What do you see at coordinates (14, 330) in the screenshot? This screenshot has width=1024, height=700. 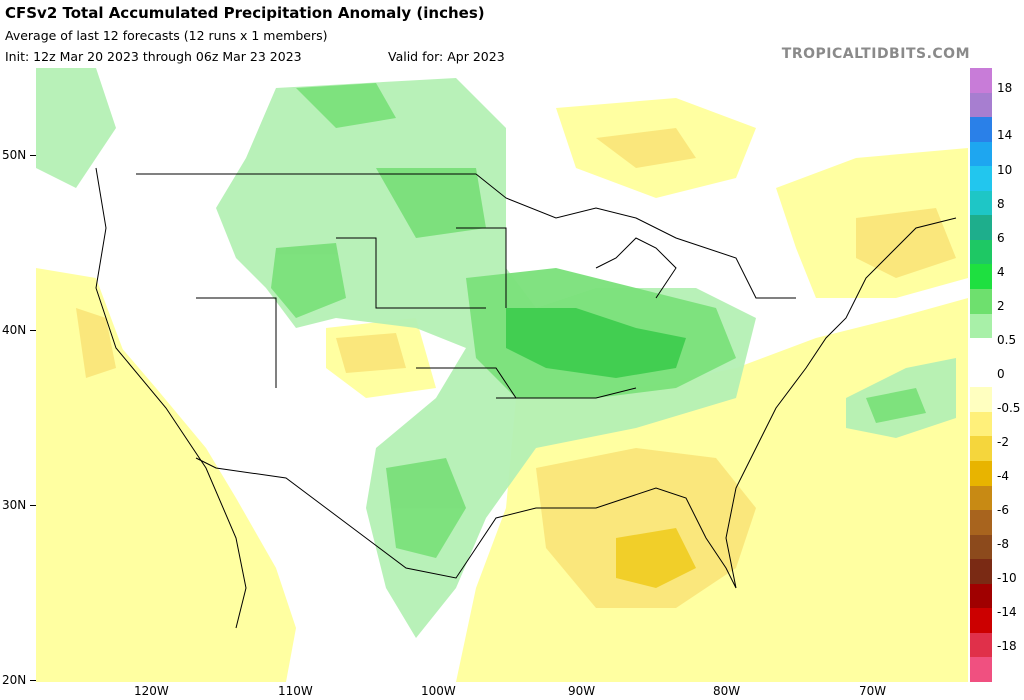 I see `lat-label-40n: 40N` at bounding box center [14, 330].